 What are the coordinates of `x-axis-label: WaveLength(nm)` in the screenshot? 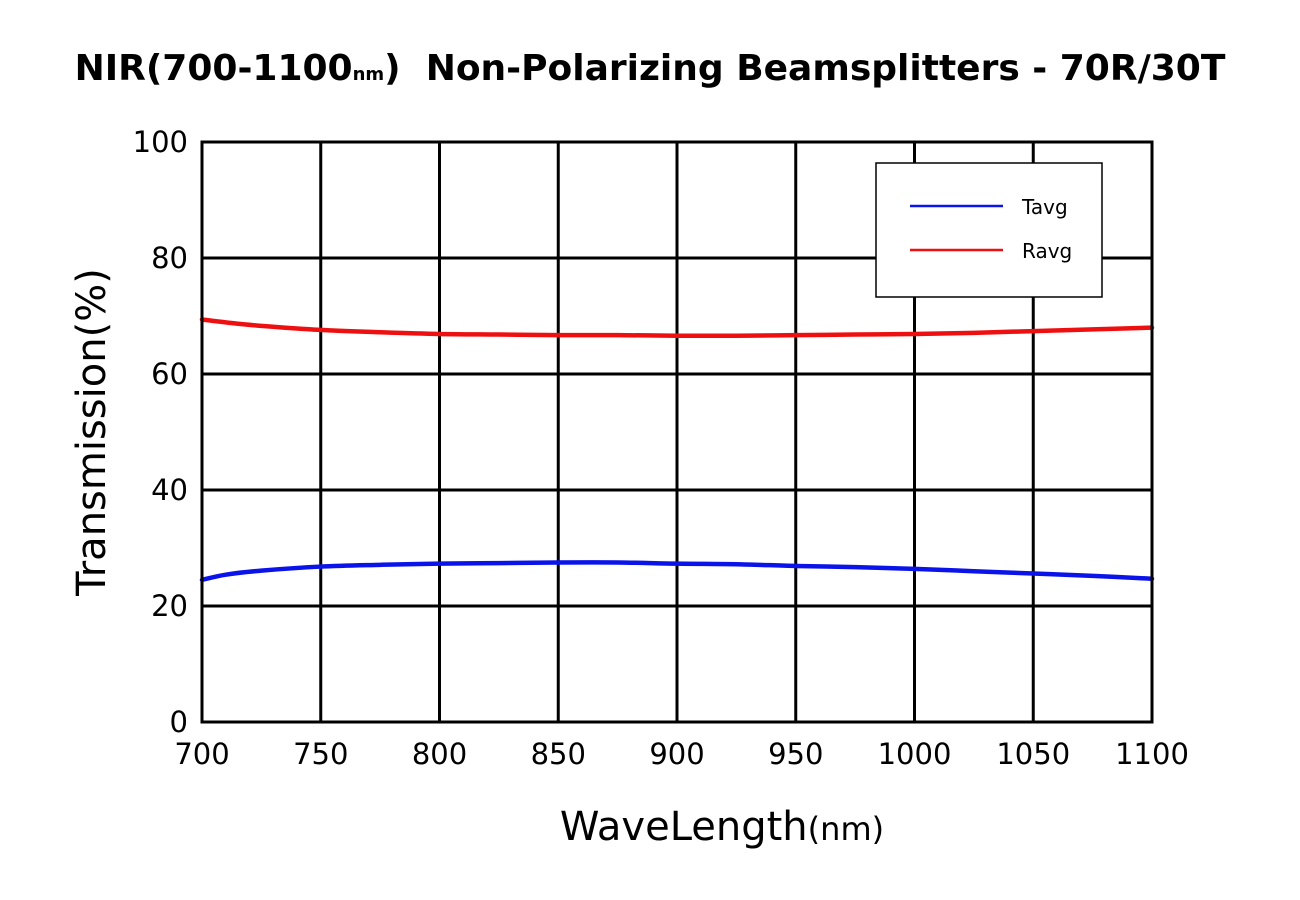 It's located at (722, 827).